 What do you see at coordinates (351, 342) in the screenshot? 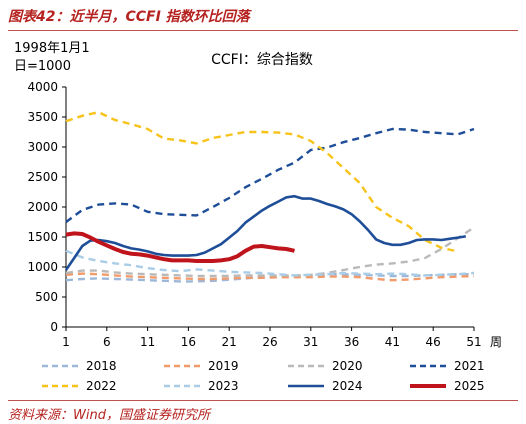
I see `x-tick-label: 36` at bounding box center [351, 342].